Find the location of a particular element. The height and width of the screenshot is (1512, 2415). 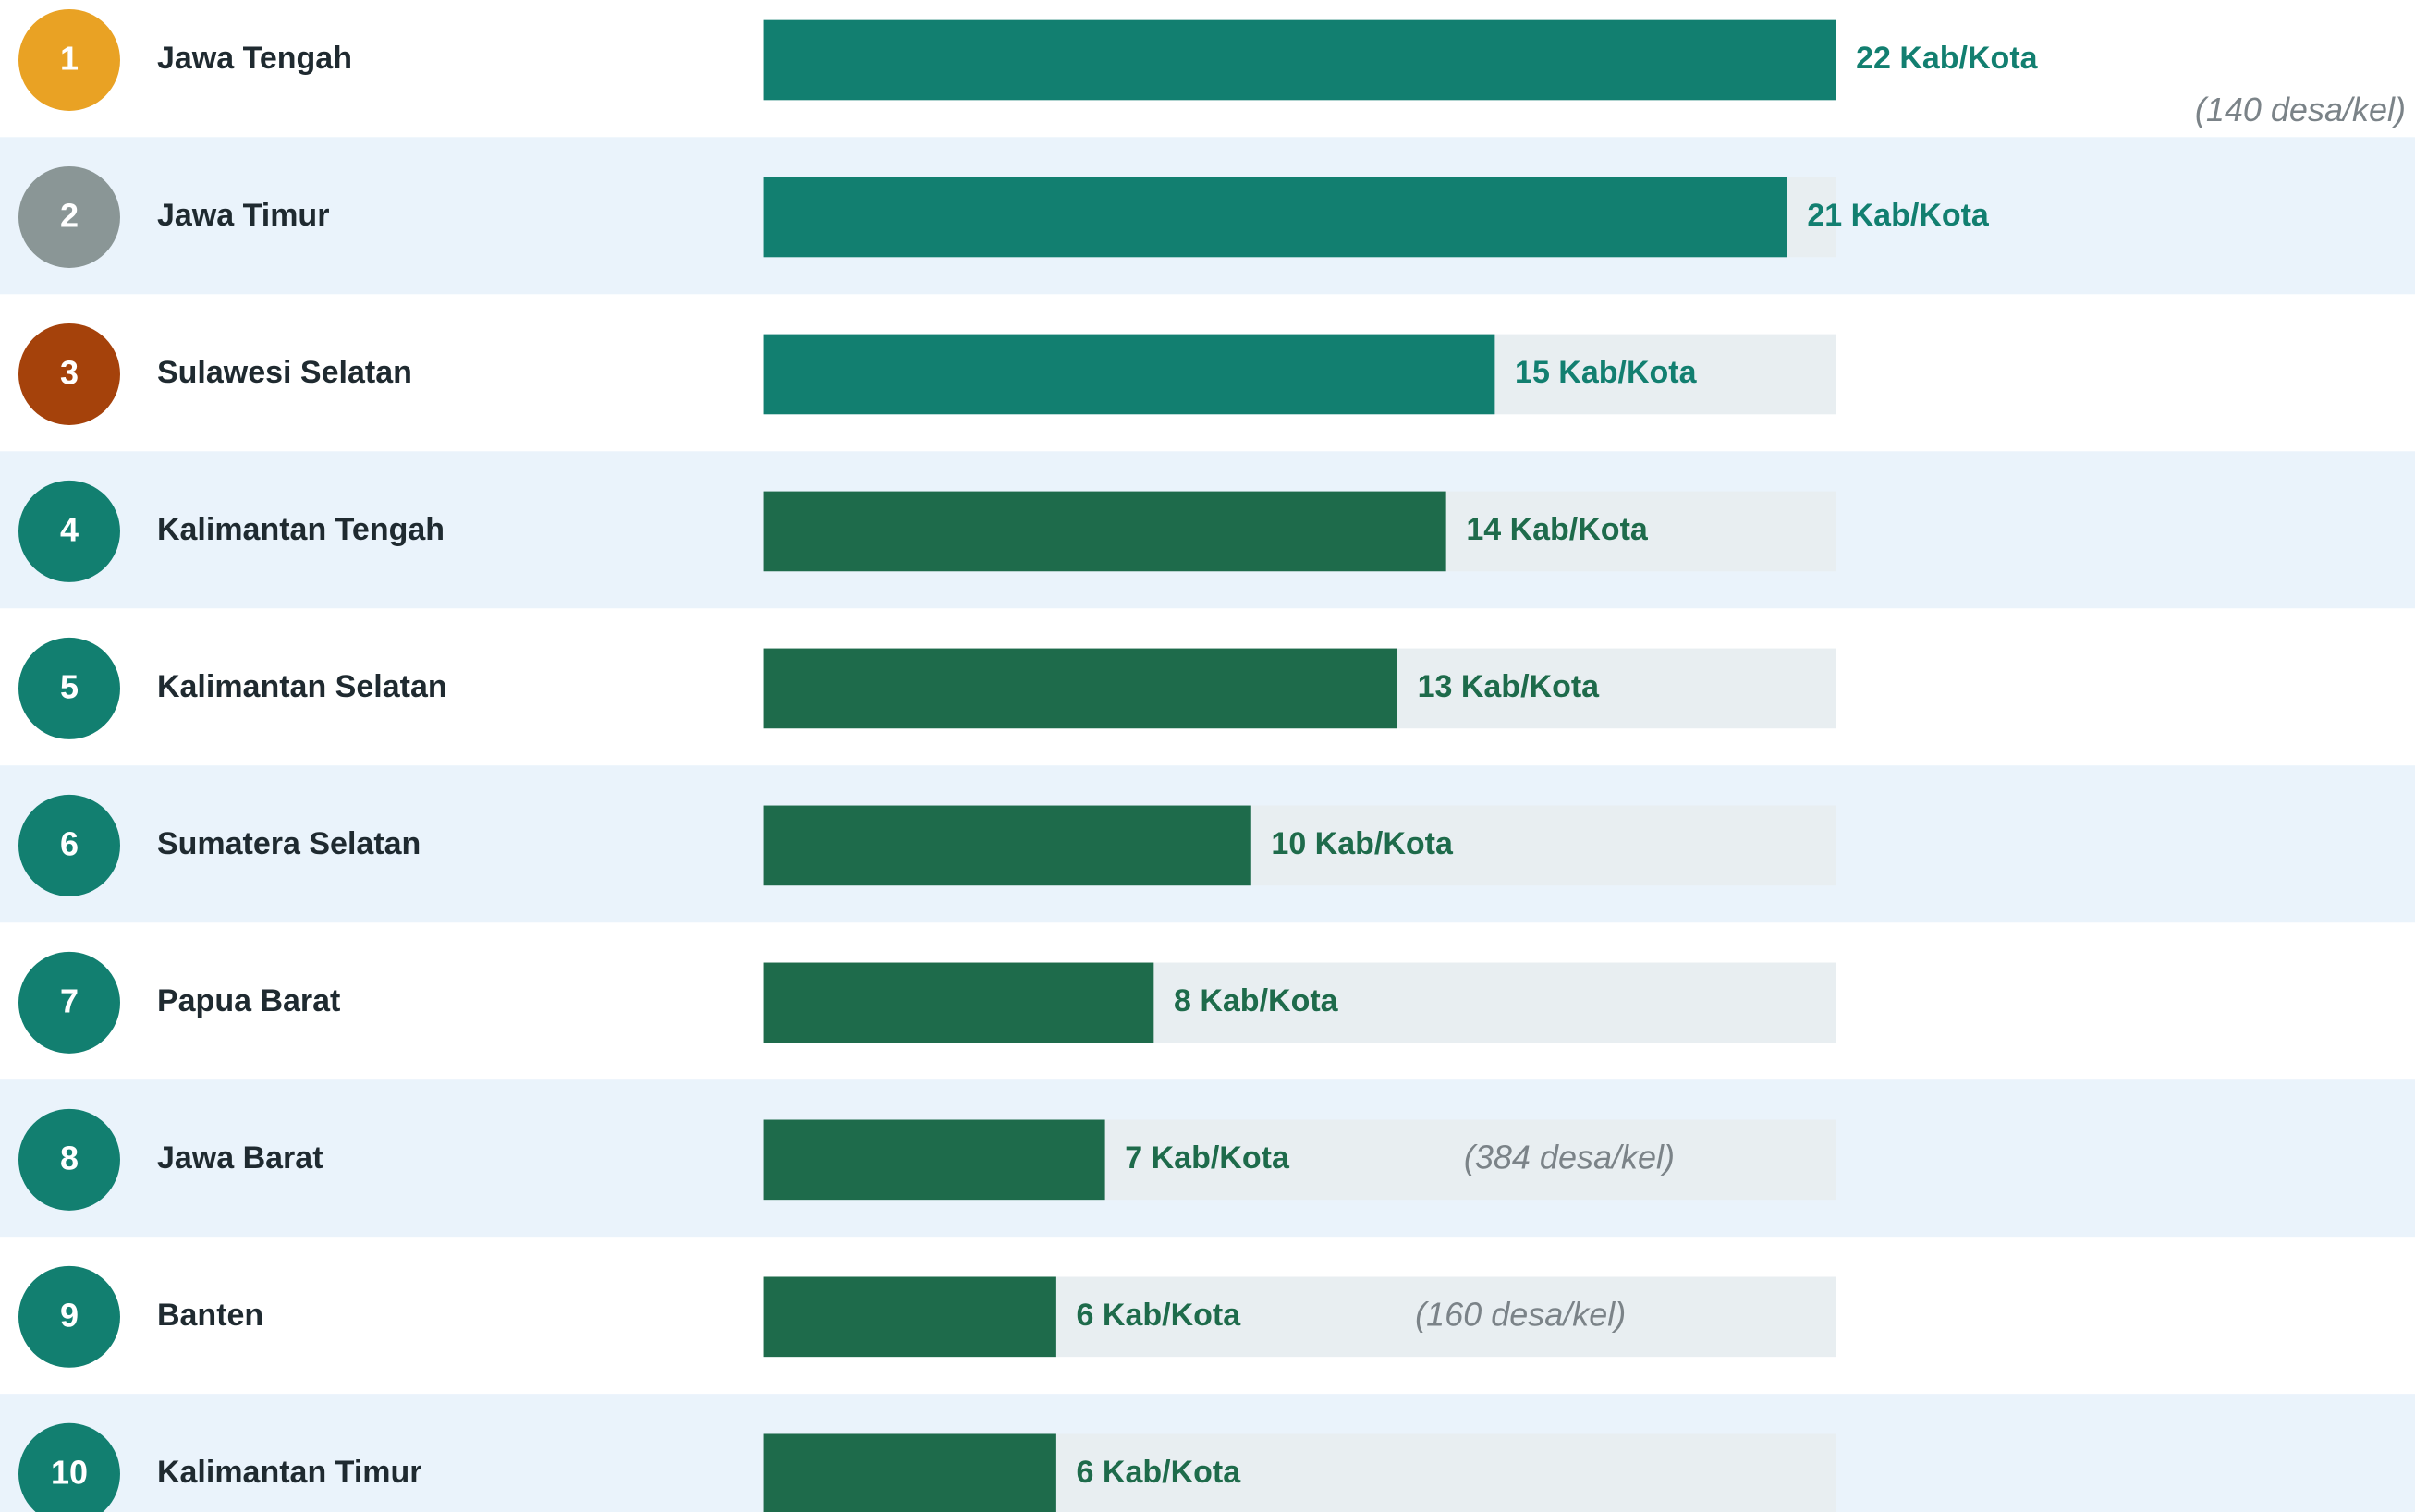

value-label: 15 Kab/Kota is located at coordinates (1607, 373).